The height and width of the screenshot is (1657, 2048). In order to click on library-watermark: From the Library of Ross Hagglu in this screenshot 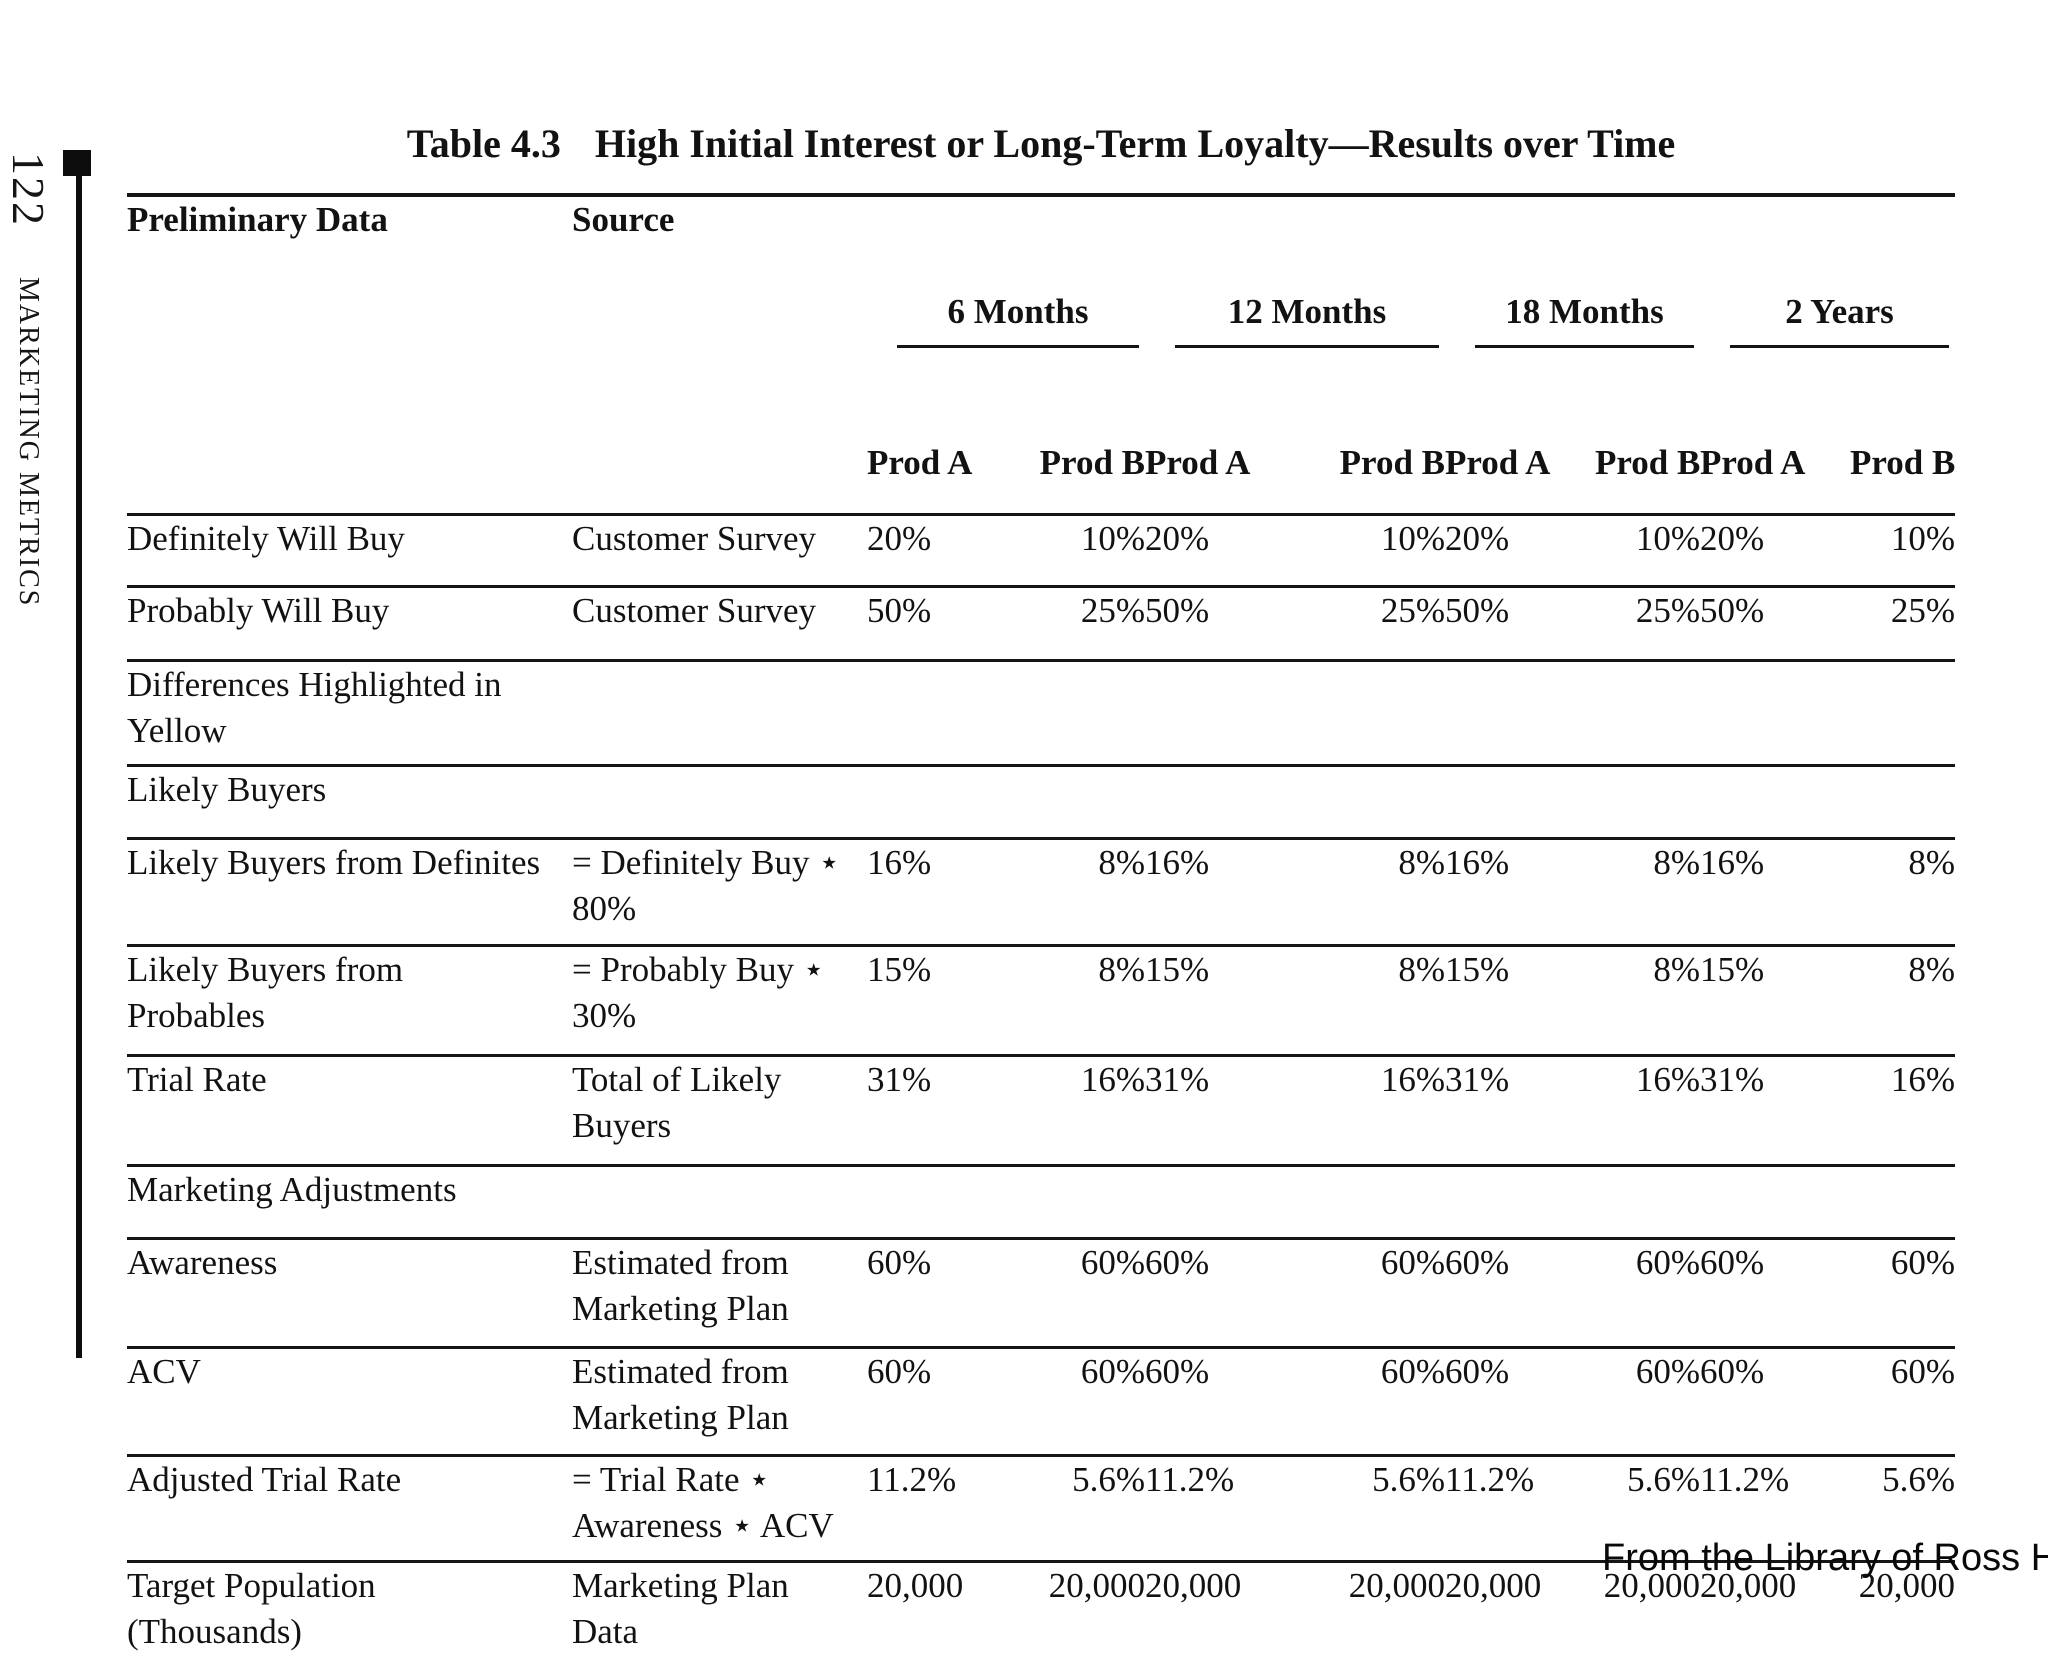, I will do `click(1825, 1558)`.